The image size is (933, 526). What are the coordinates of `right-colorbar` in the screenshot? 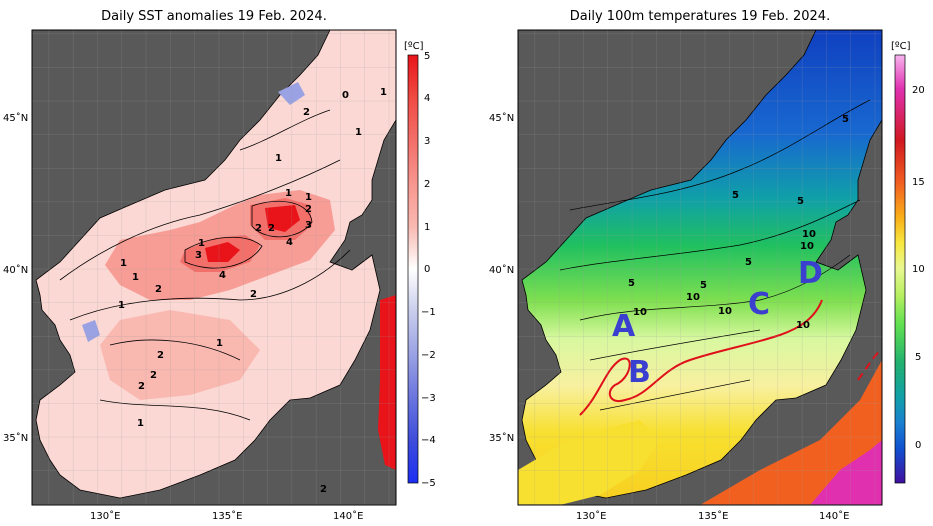 It's located at (900, 269).